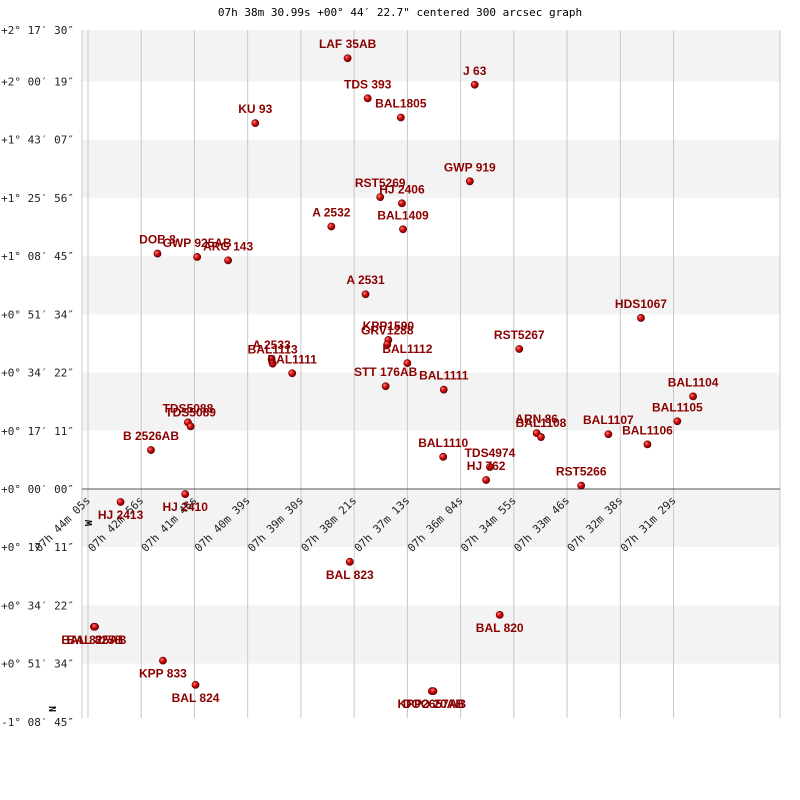  I want to click on star-label: RST5266, so click(581, 472).